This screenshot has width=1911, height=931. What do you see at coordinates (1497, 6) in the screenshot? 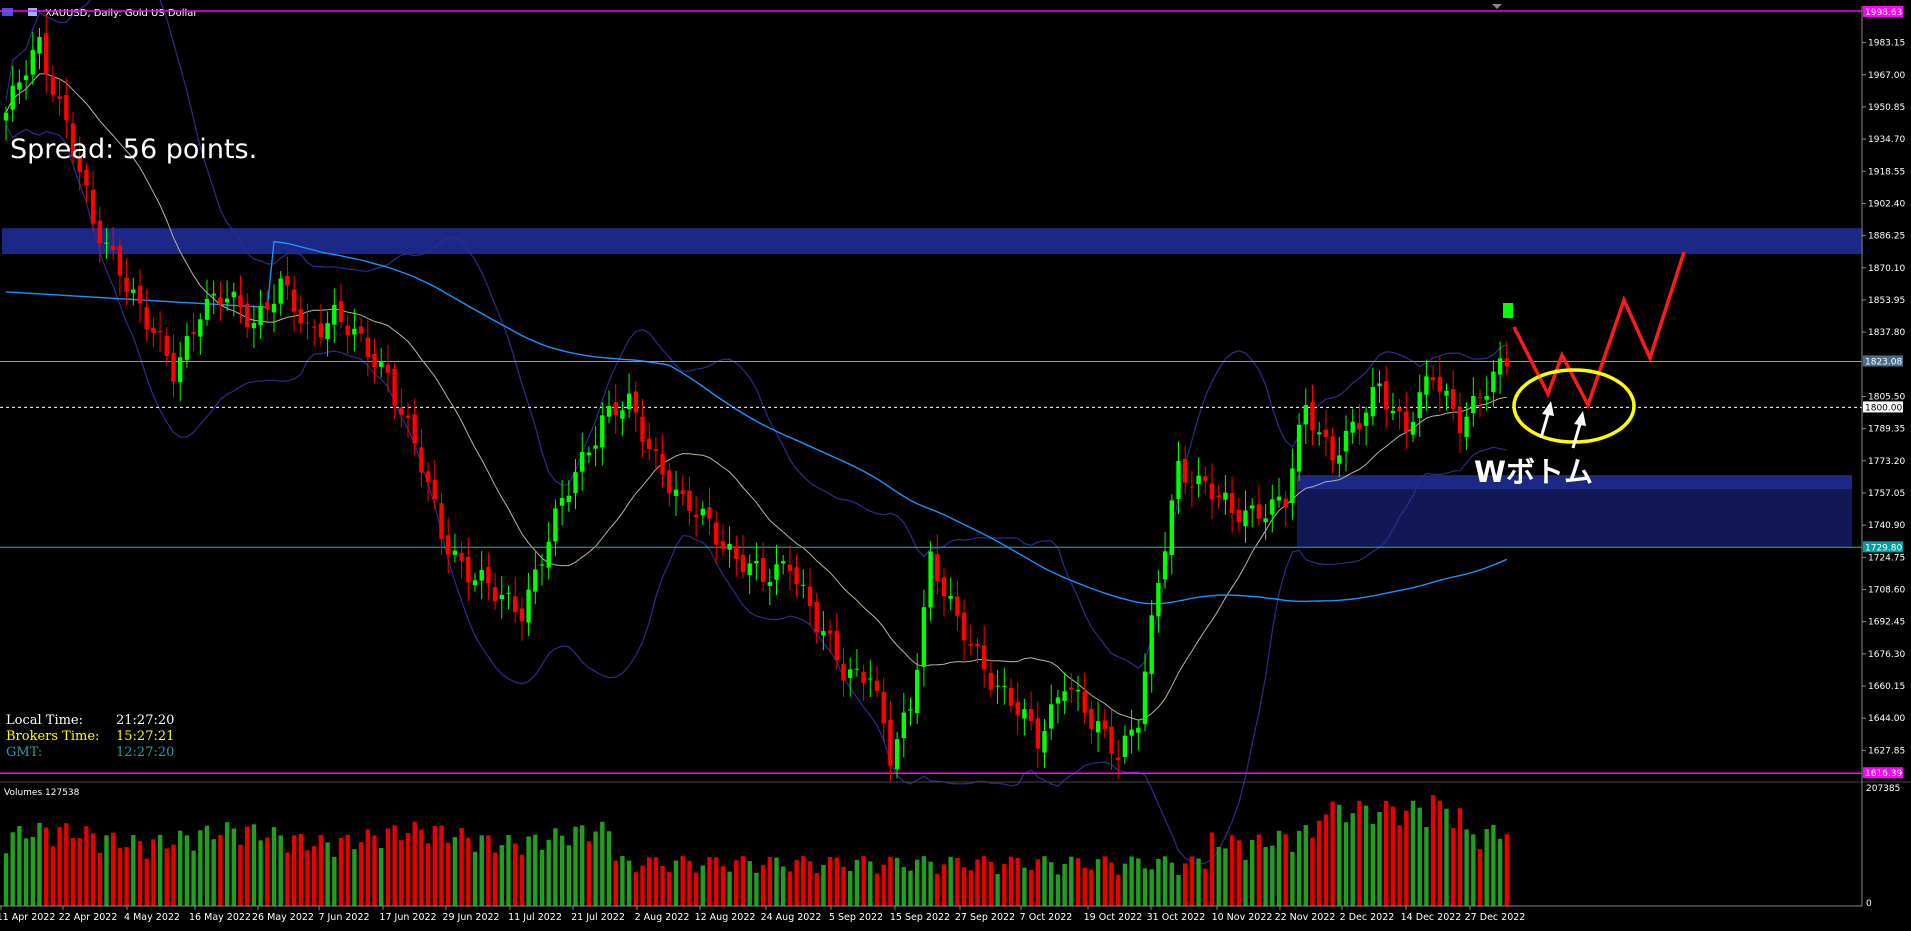
I see `scroll-marker-icon` at bounding box center [1497, 6].